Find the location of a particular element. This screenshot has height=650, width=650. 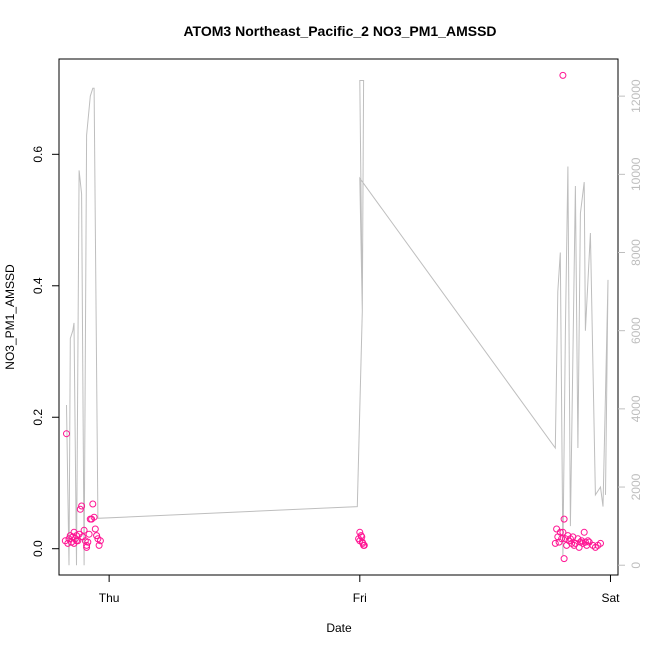

y-tick-label: 0.2 is located at coordinates (38, 417).